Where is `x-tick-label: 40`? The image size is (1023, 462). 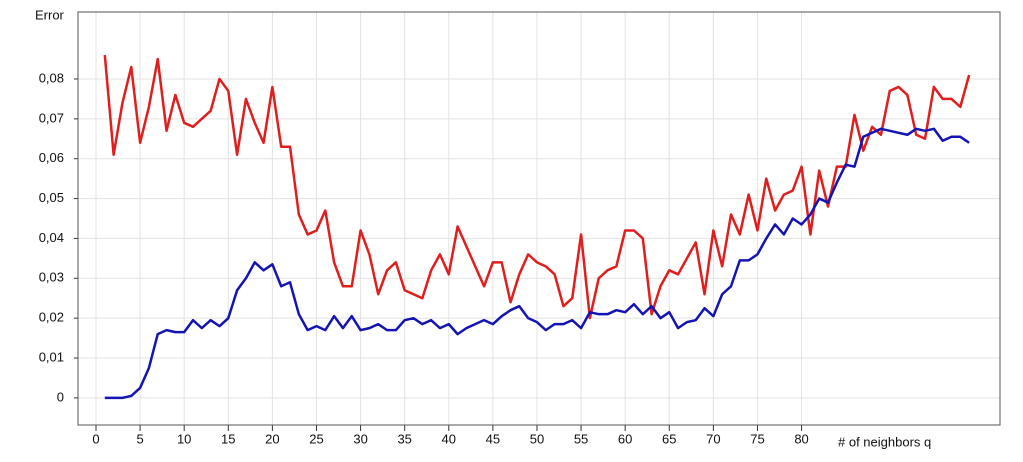 x-tick-label: 40 is located at coordinates (449, 438).